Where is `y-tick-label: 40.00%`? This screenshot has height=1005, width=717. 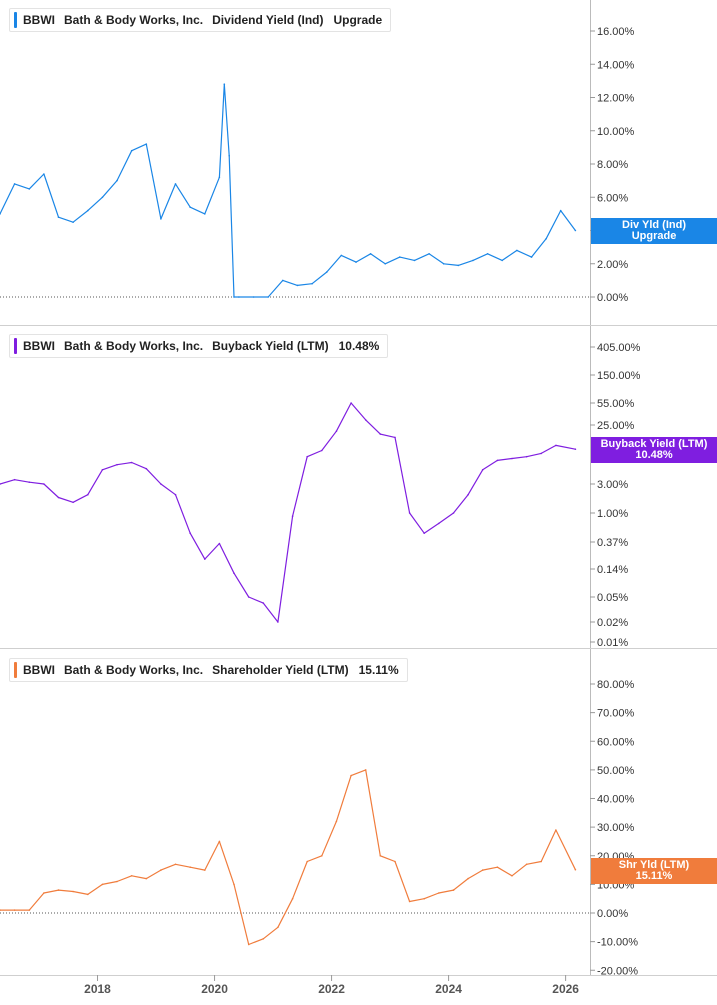
y-tick-label: 40.00% is located at coordinates (616, 800).